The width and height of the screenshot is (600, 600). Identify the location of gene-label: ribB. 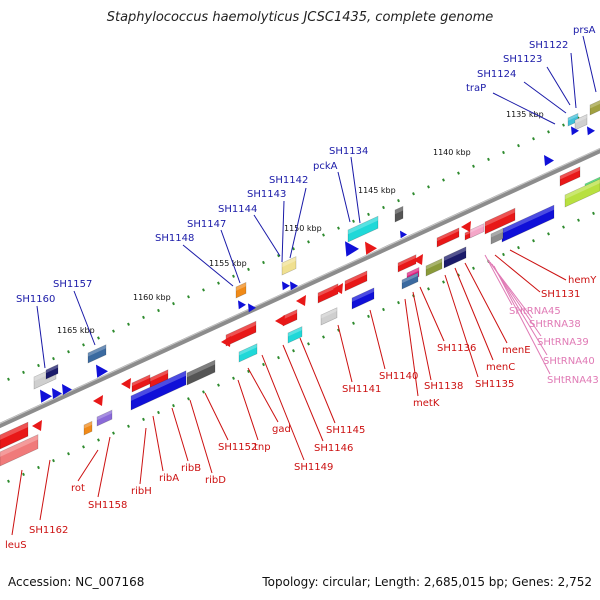
(191, 468).